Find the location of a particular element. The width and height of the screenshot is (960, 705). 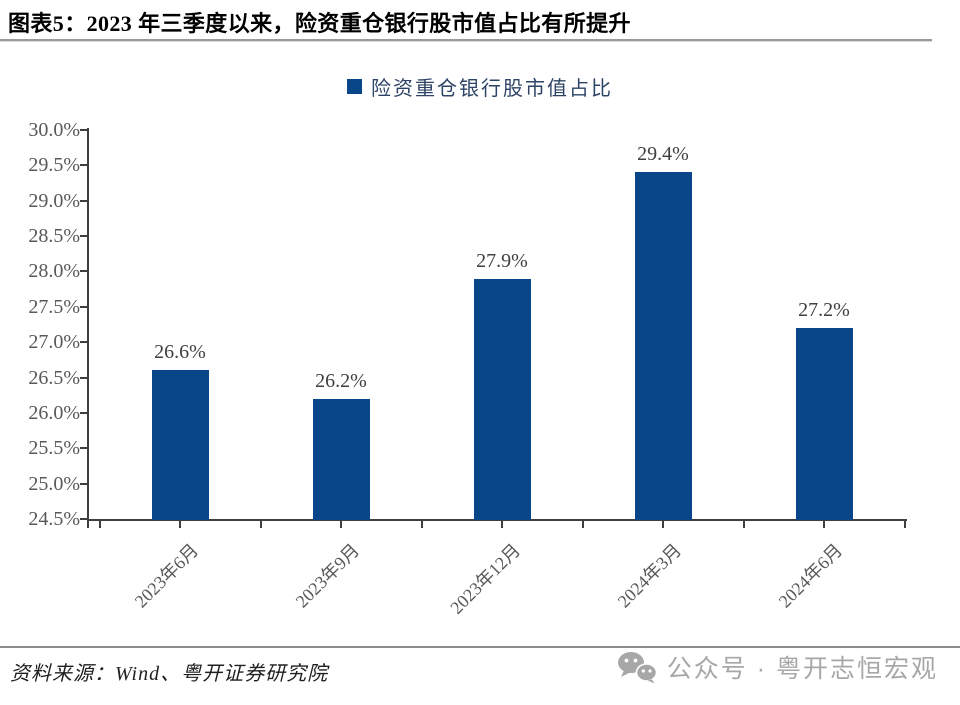

x-axis-label: 2024年6月 is located at coordinates (810, 576).